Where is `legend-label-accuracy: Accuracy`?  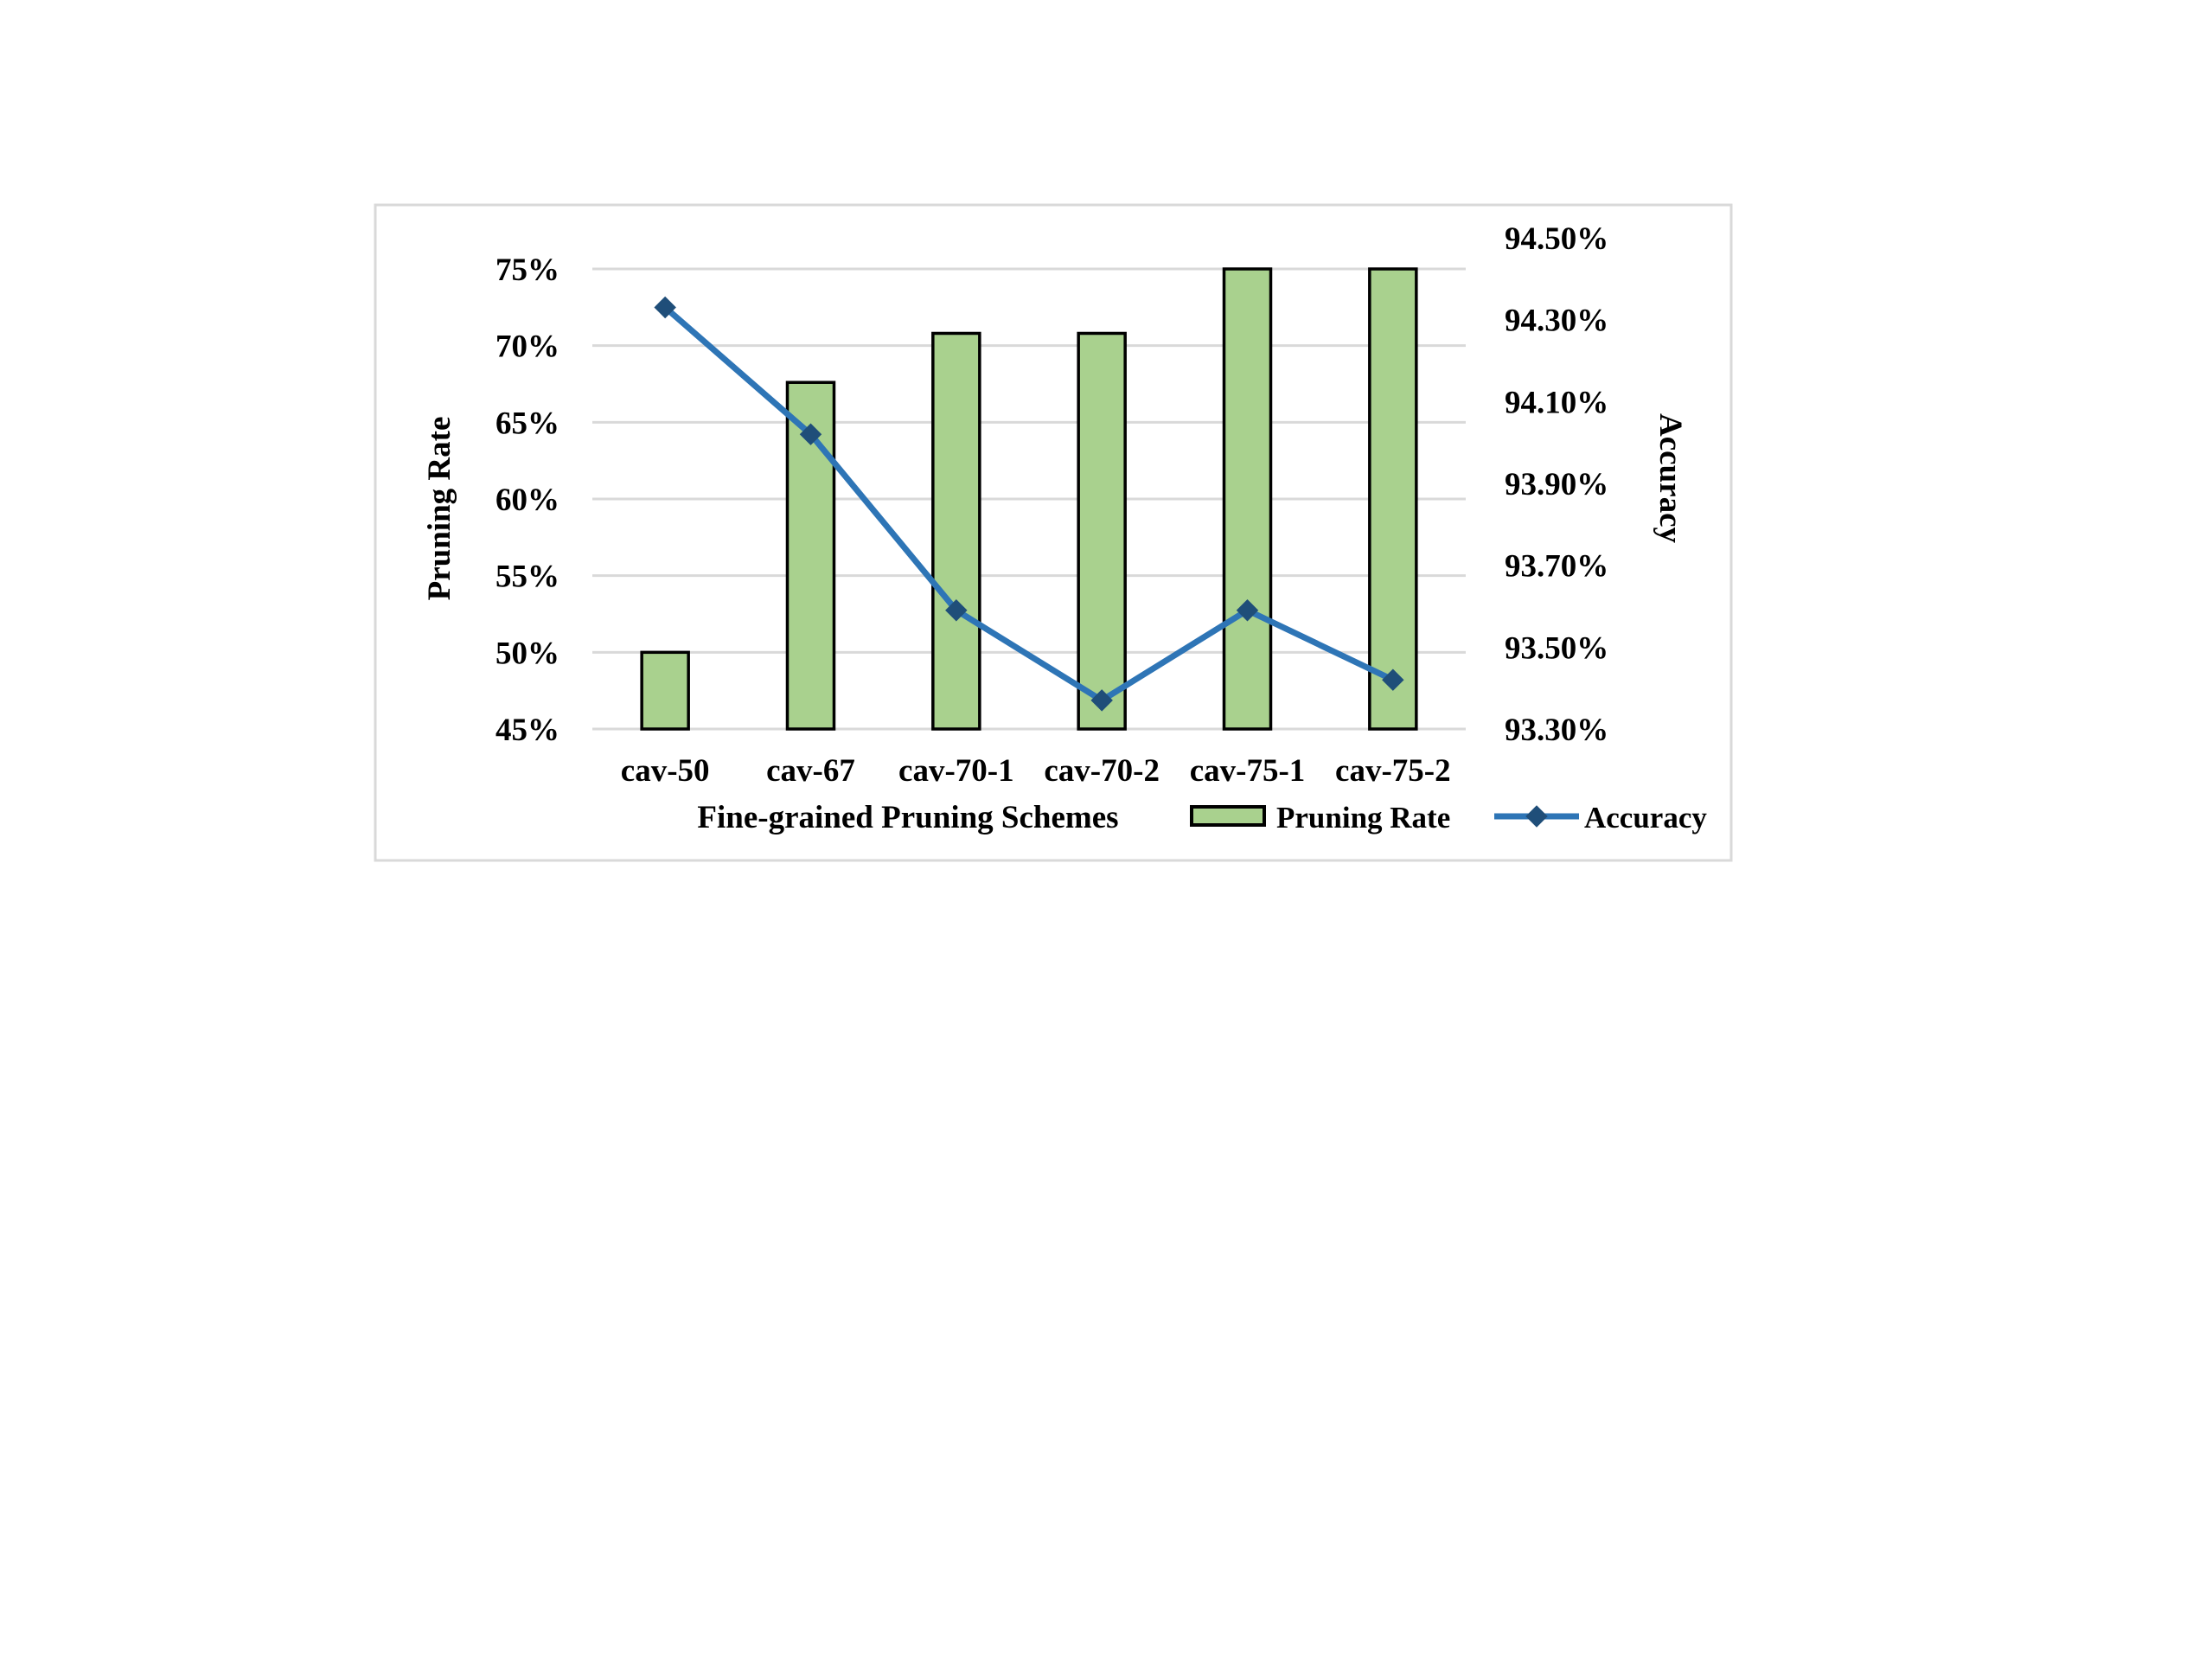 legend-label-accuracy: Accuracy is located at coordinates (1645, 817).